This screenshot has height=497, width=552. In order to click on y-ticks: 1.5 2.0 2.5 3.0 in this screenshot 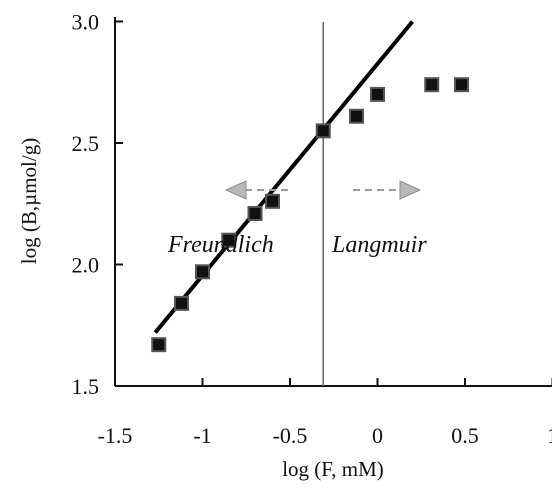, I will do `click(97, 204)`.